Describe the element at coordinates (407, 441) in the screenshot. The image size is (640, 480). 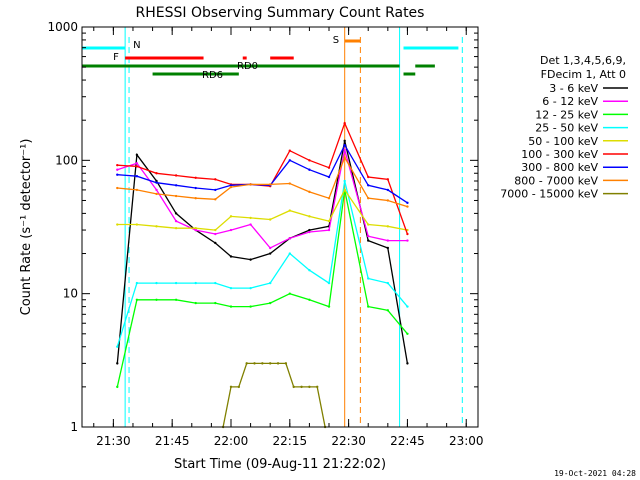
I see `x-tick-label-5: 22:45` at that location.